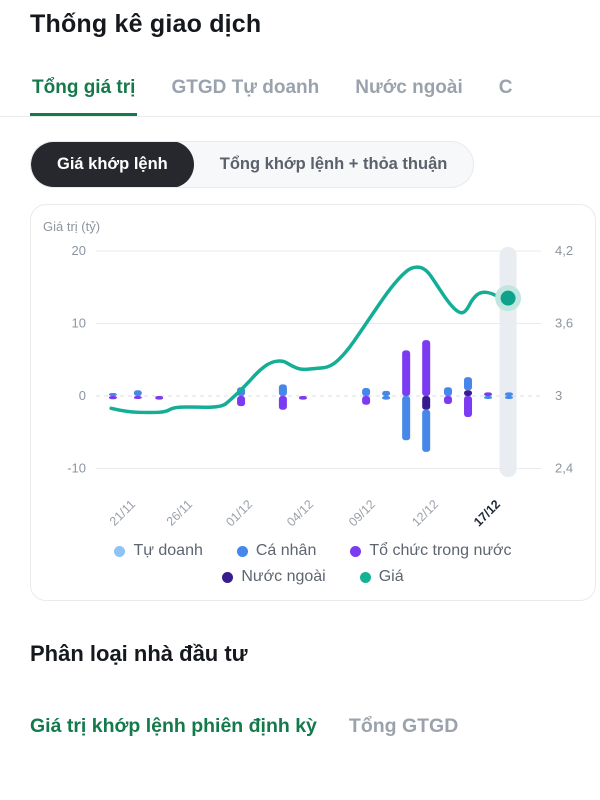 The image size is (600, 800). Describe the element at coordinates (146, 24) in the screenshot. I see `page-title: Thống kê giao dịch` at that location.